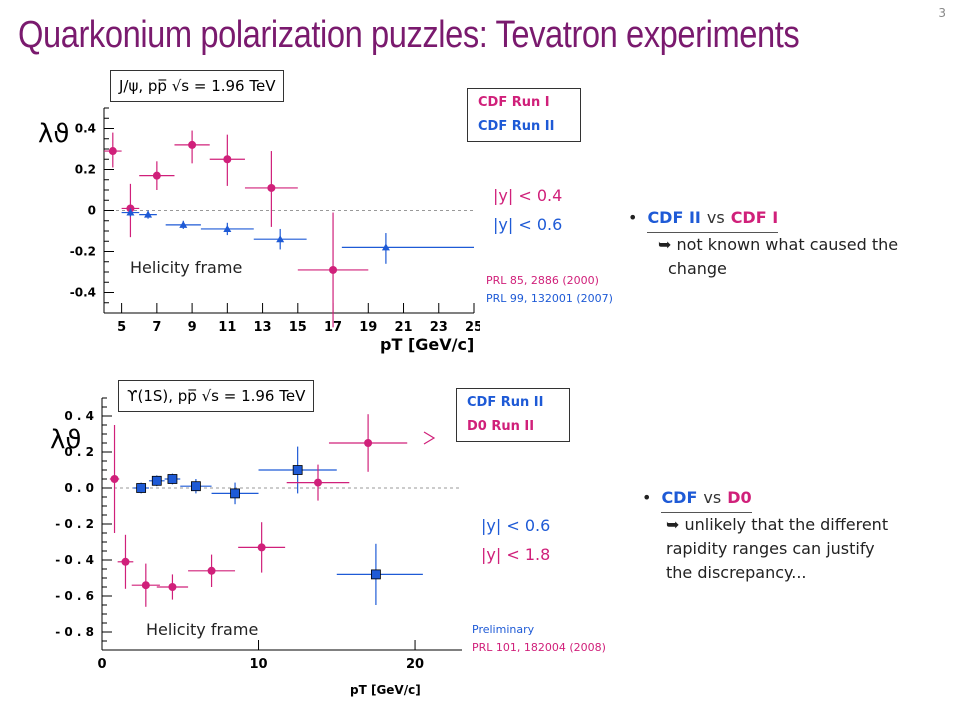 The height and width of the screenshot is (720, 960). I want to click on jpsi-legend: CDF Run I CDF Run II, so click(524, 115).